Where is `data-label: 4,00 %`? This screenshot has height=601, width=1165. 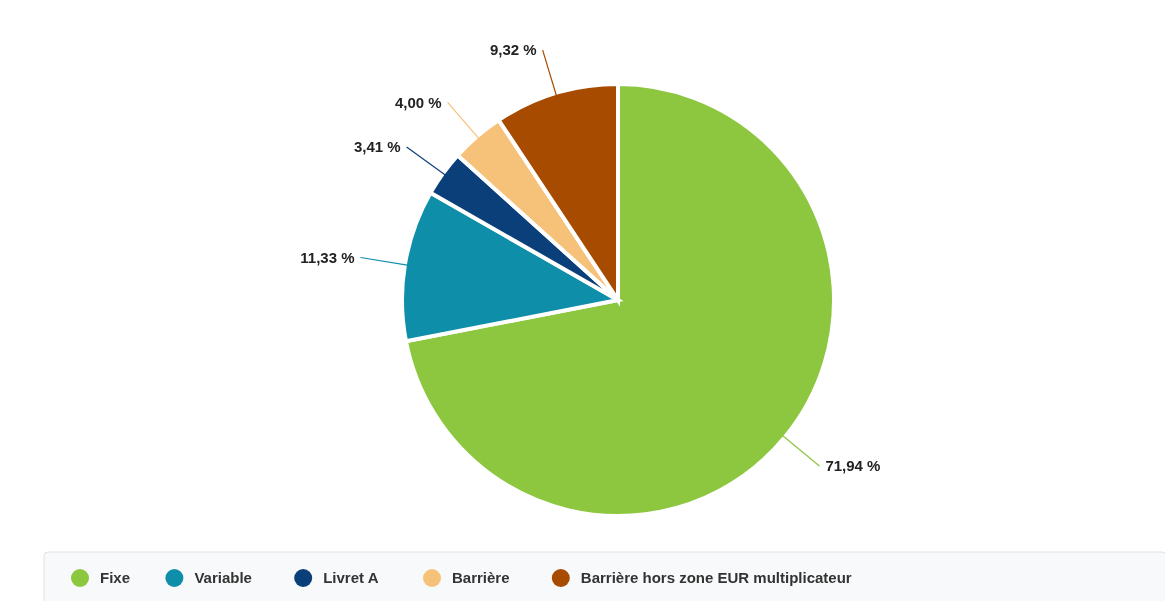 data-label: 4,00 % is located at coordinates (418, 102).